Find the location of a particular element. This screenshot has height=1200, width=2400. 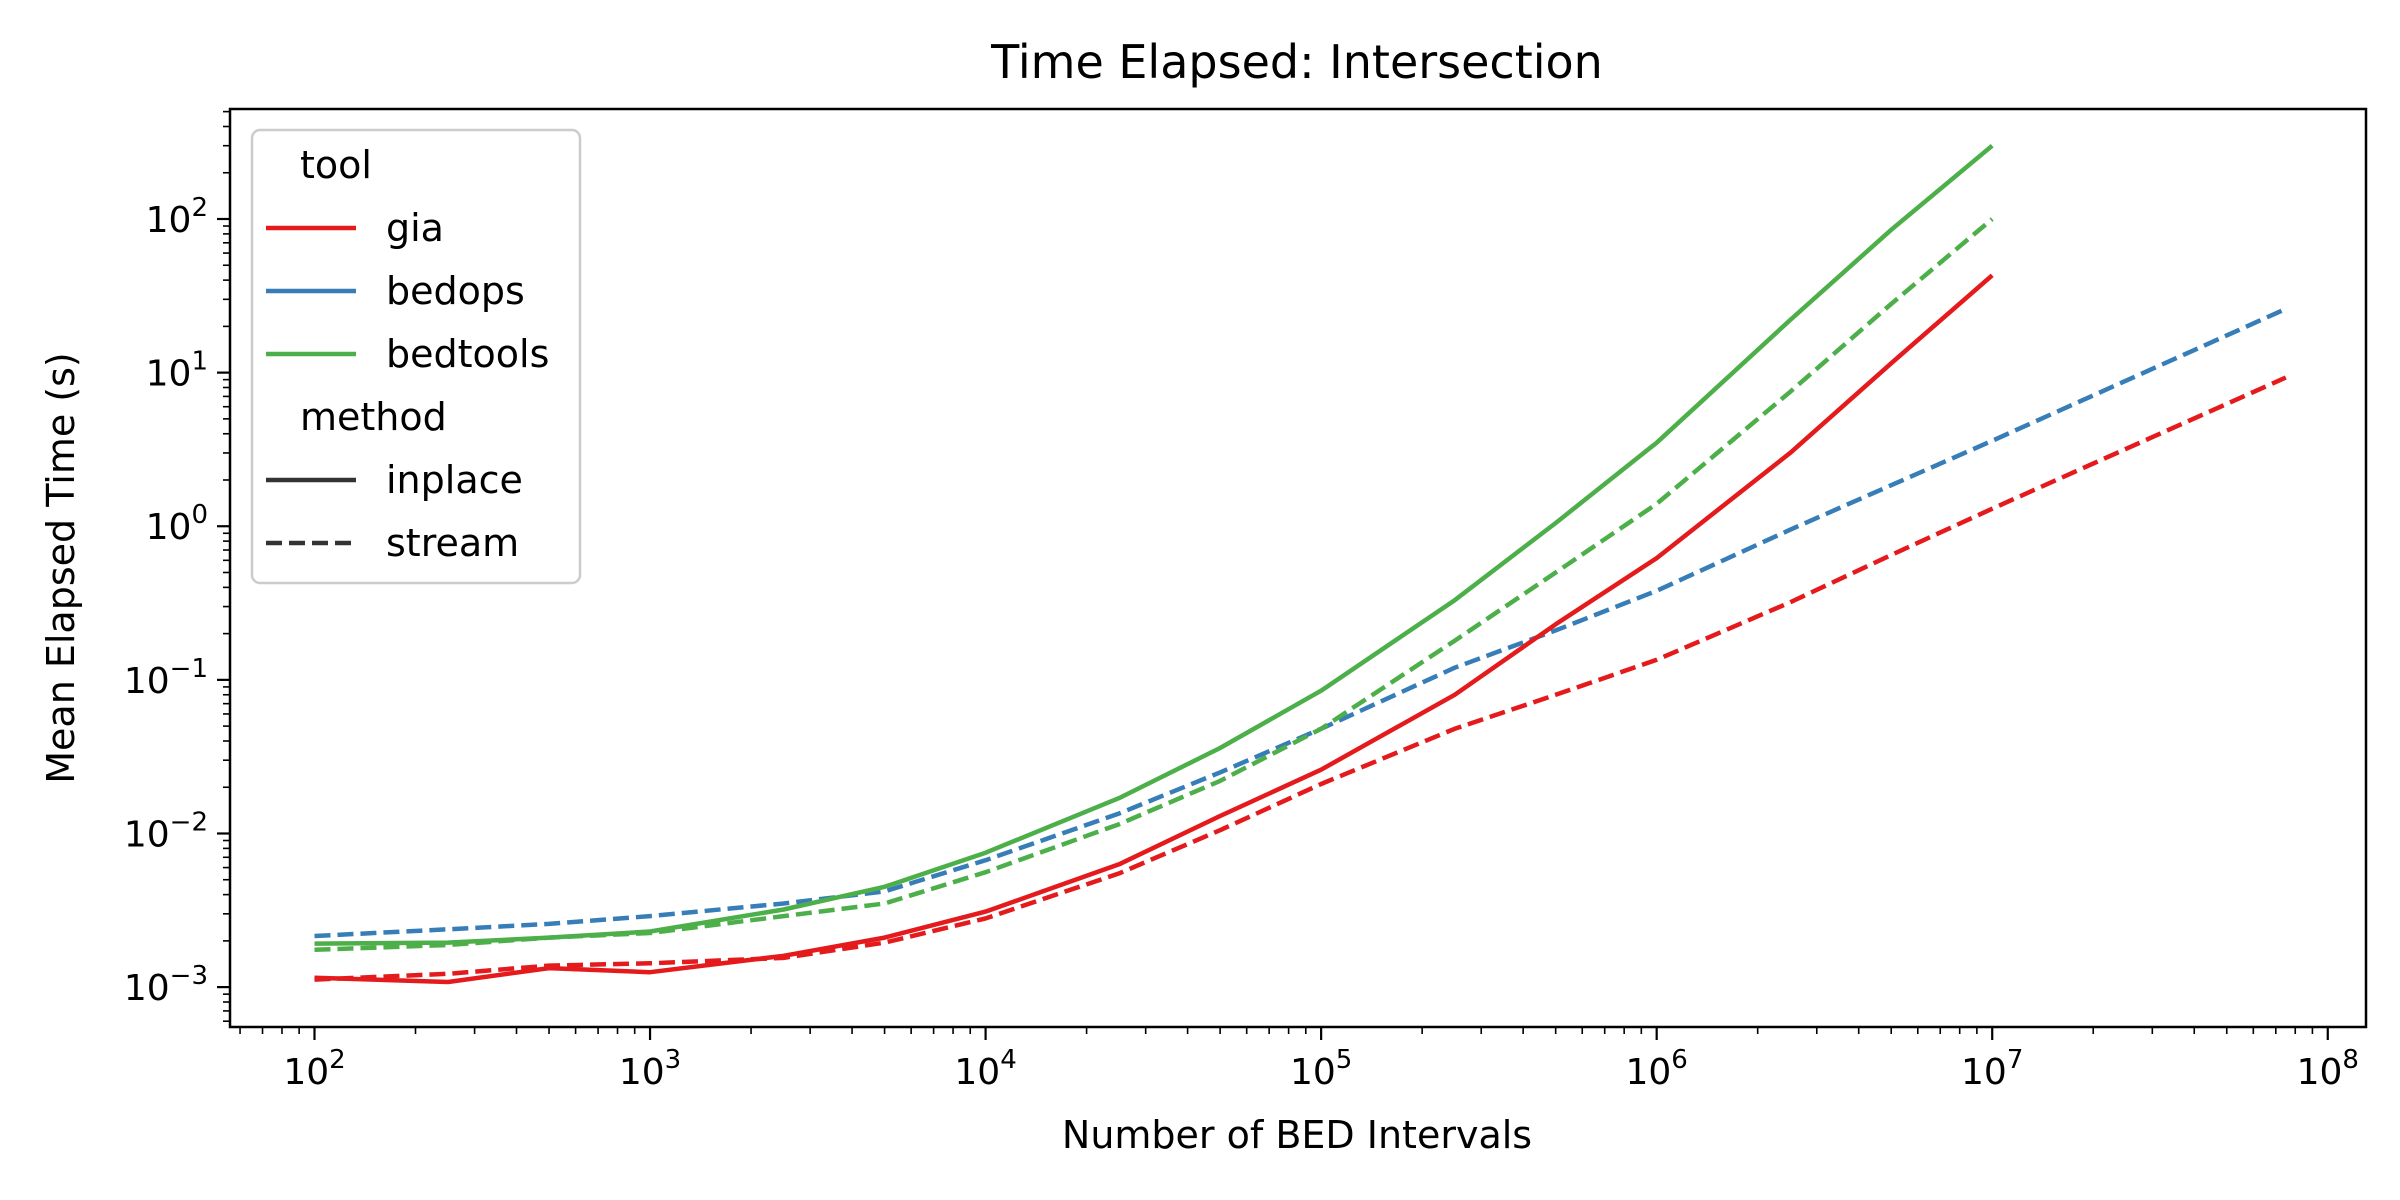

x-tick-label: 10⁵ is located at coordinates (1321, 1069).